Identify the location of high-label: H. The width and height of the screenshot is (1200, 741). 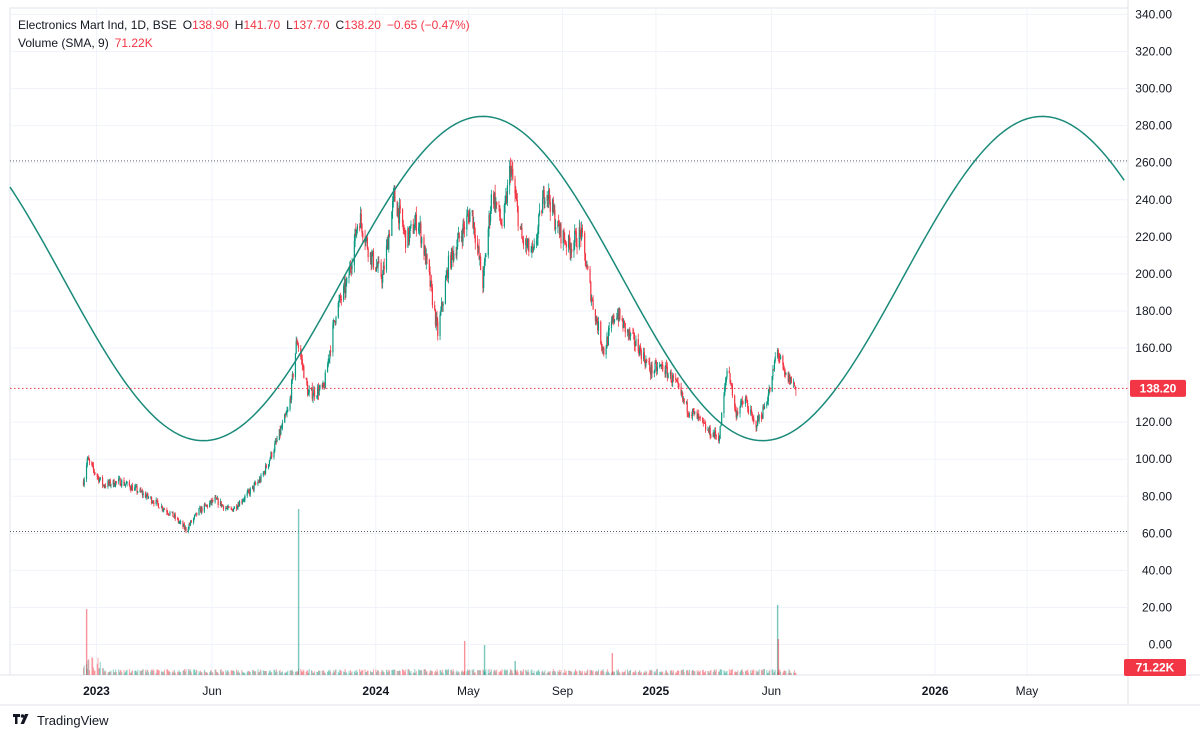
(239, 25).